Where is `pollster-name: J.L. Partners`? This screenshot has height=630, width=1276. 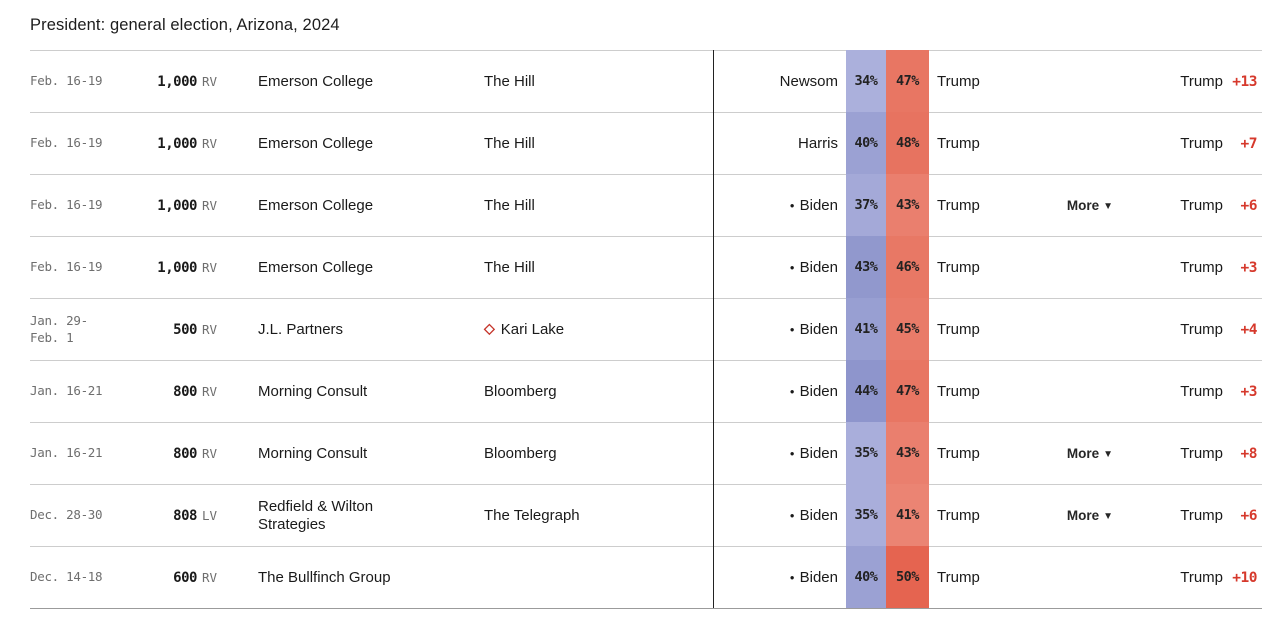 pollster-name: J.L. Partners is located at coordinates (301, 329).